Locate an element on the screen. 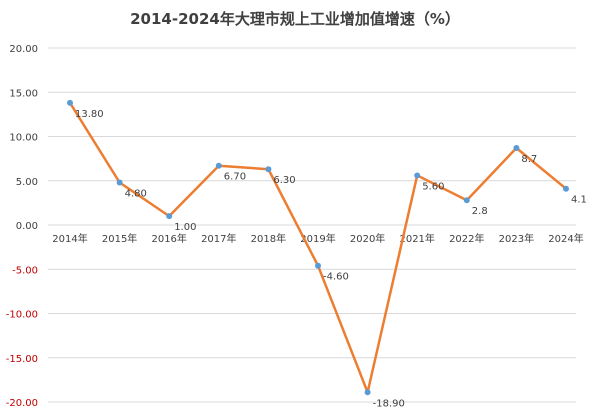  chart-title: 2014-2024年大理市规上工业增加值增速（%） is located at coordinates (295, 19).